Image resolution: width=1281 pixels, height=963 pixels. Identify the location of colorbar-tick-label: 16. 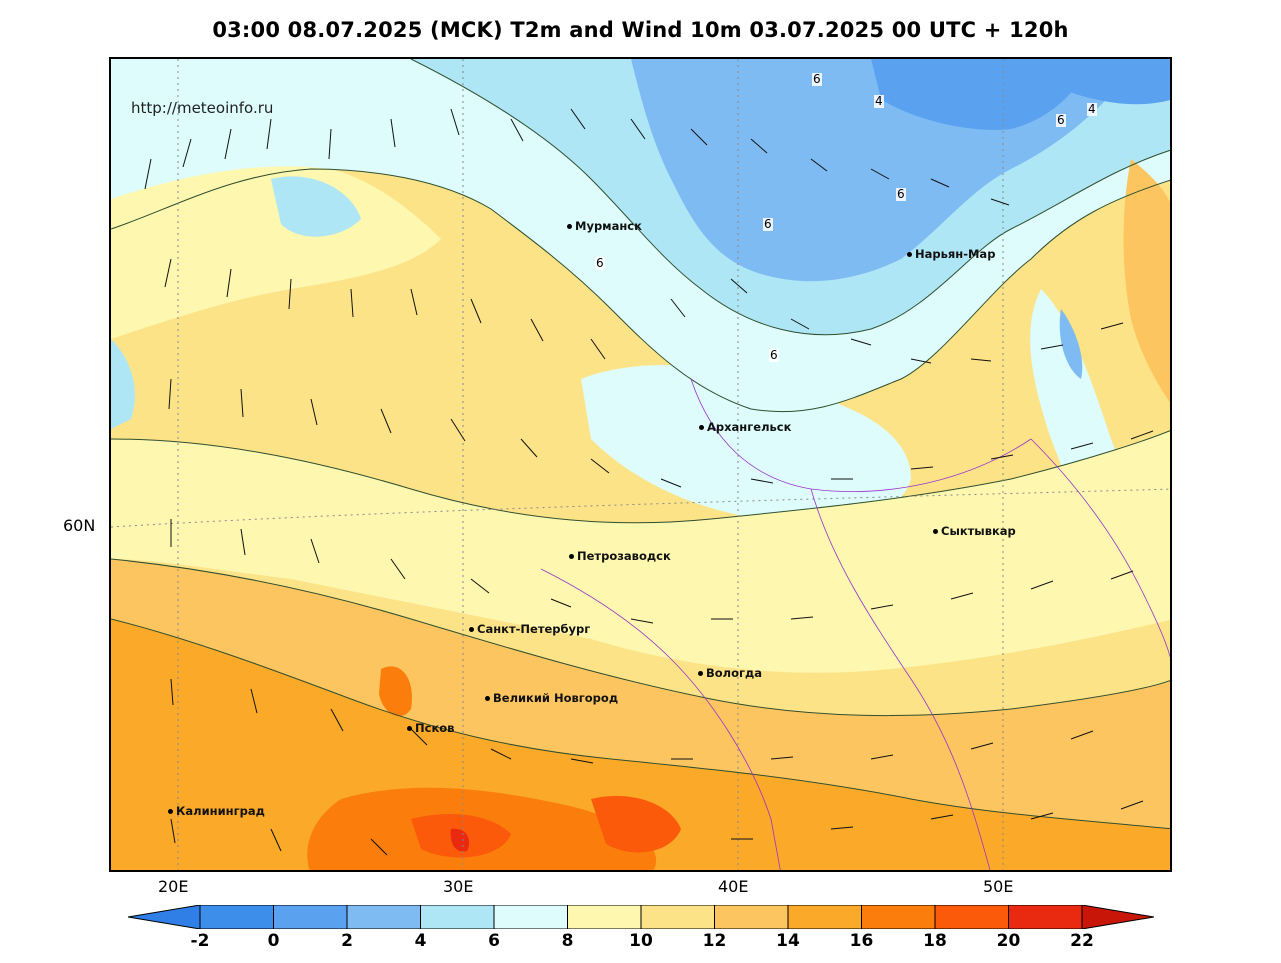
(861, 941).